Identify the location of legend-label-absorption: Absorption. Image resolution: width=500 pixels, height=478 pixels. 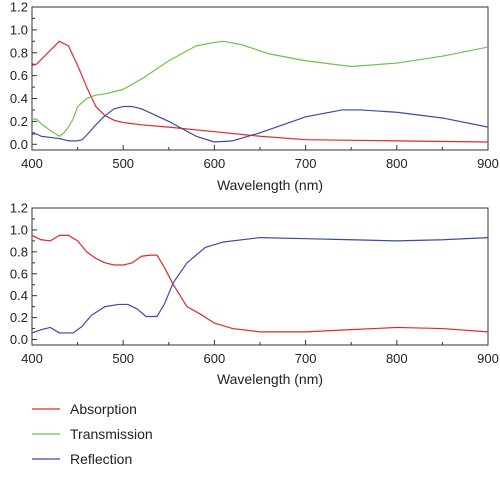
(103, 409).